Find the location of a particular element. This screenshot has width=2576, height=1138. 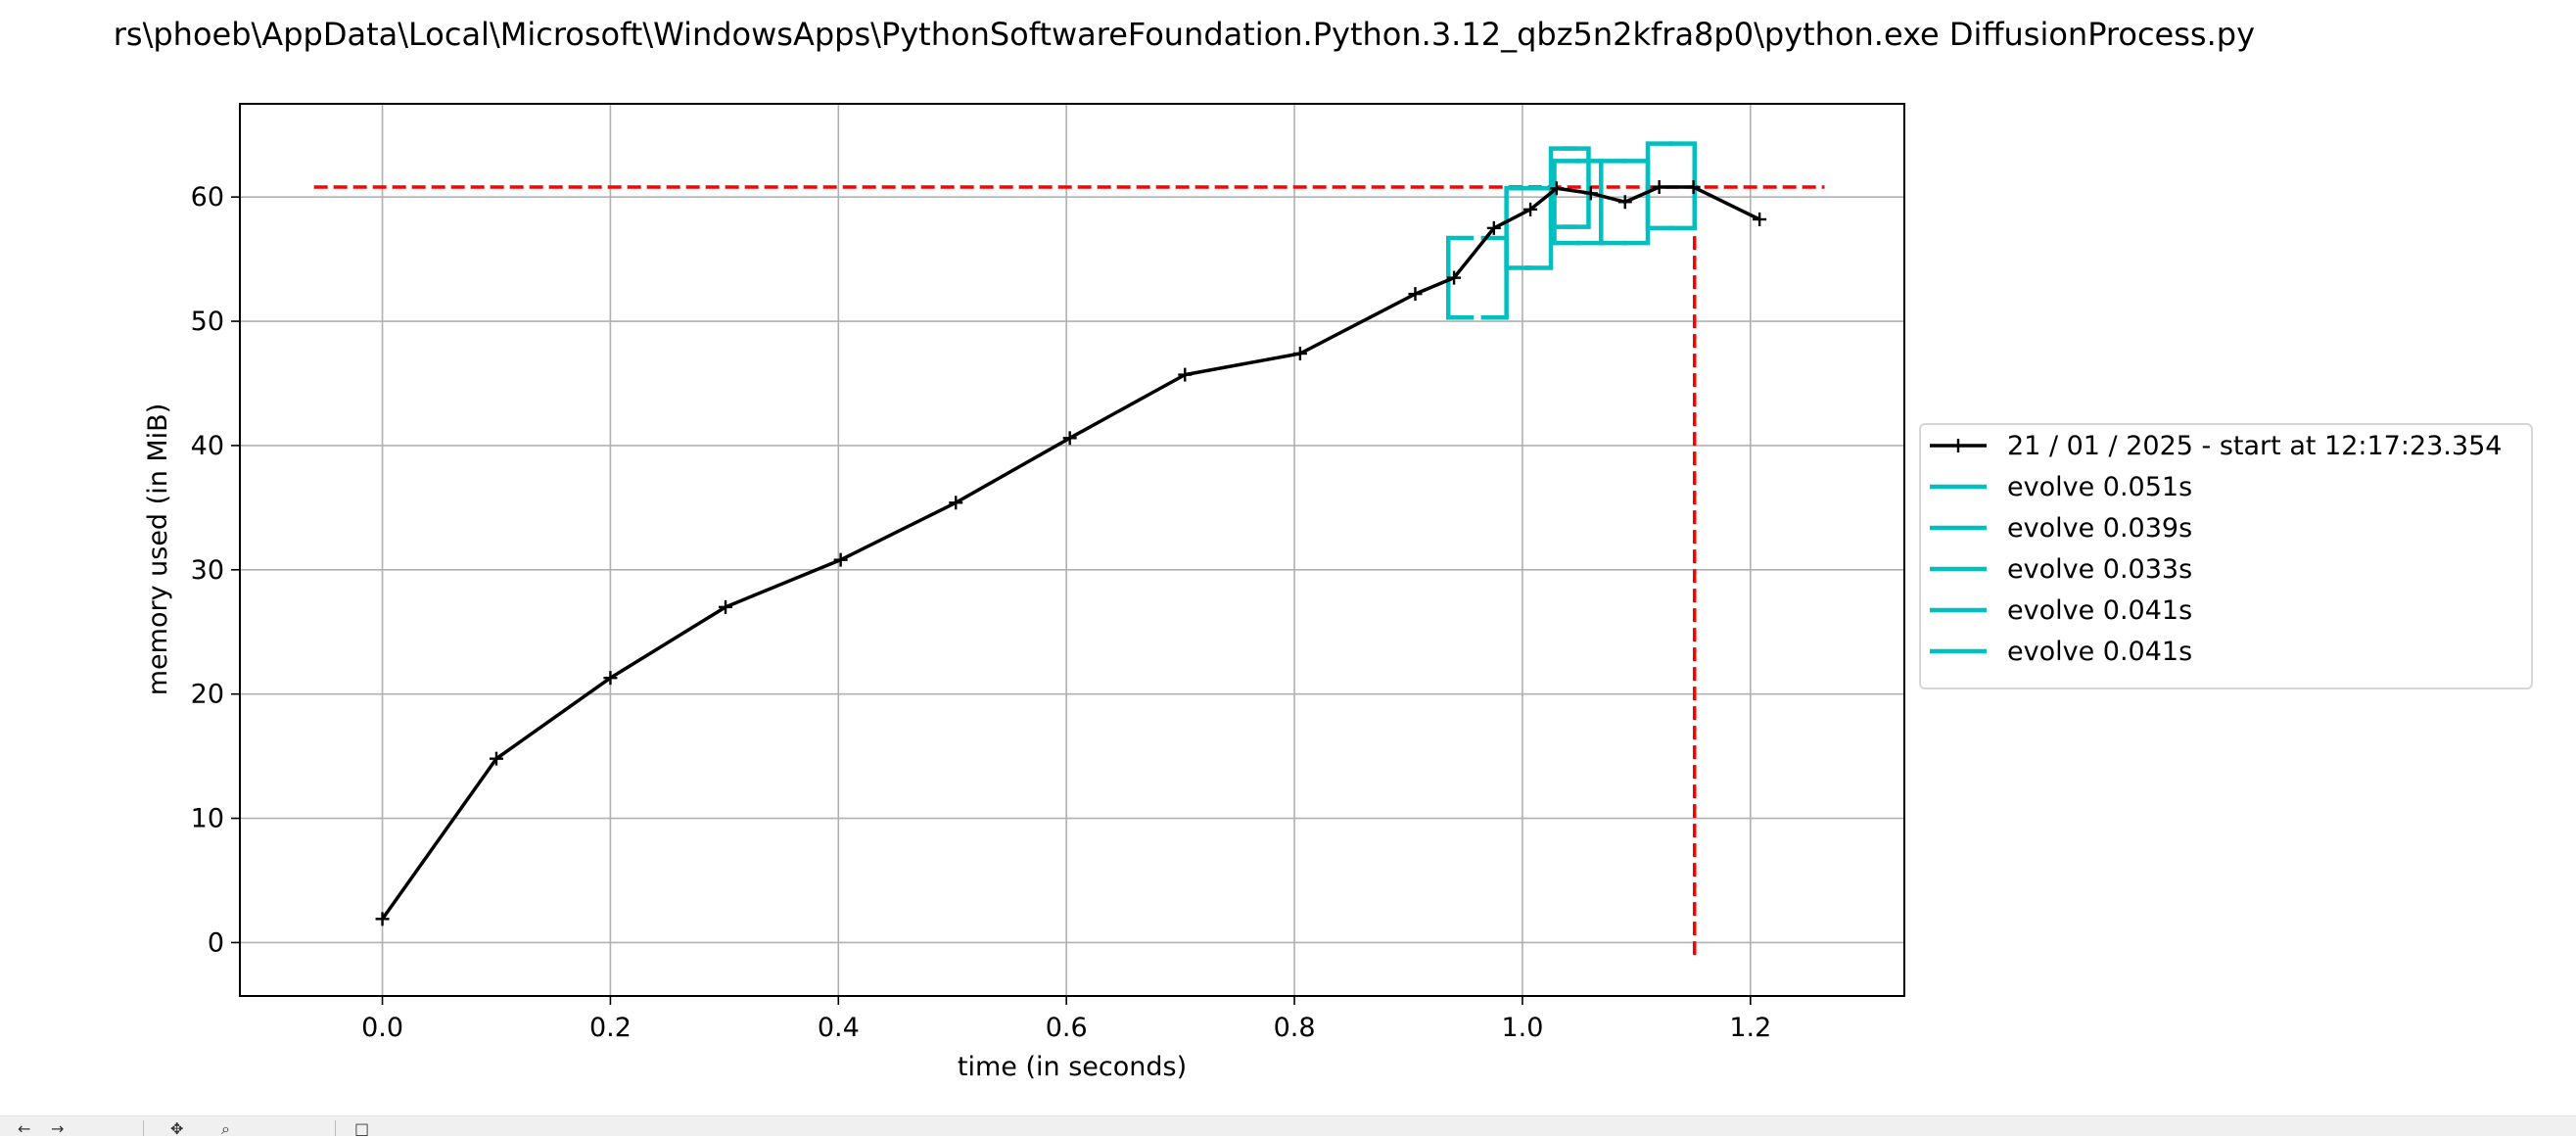

x-tick-label: 0.2 is located at coordinates (611, 1028).